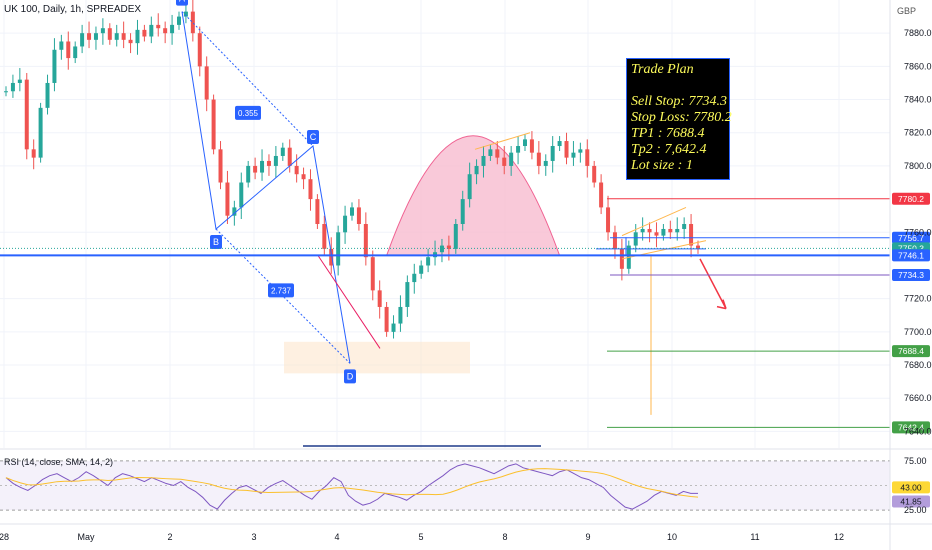  I want to click on x-tick-label: 3, so click(253, 537).